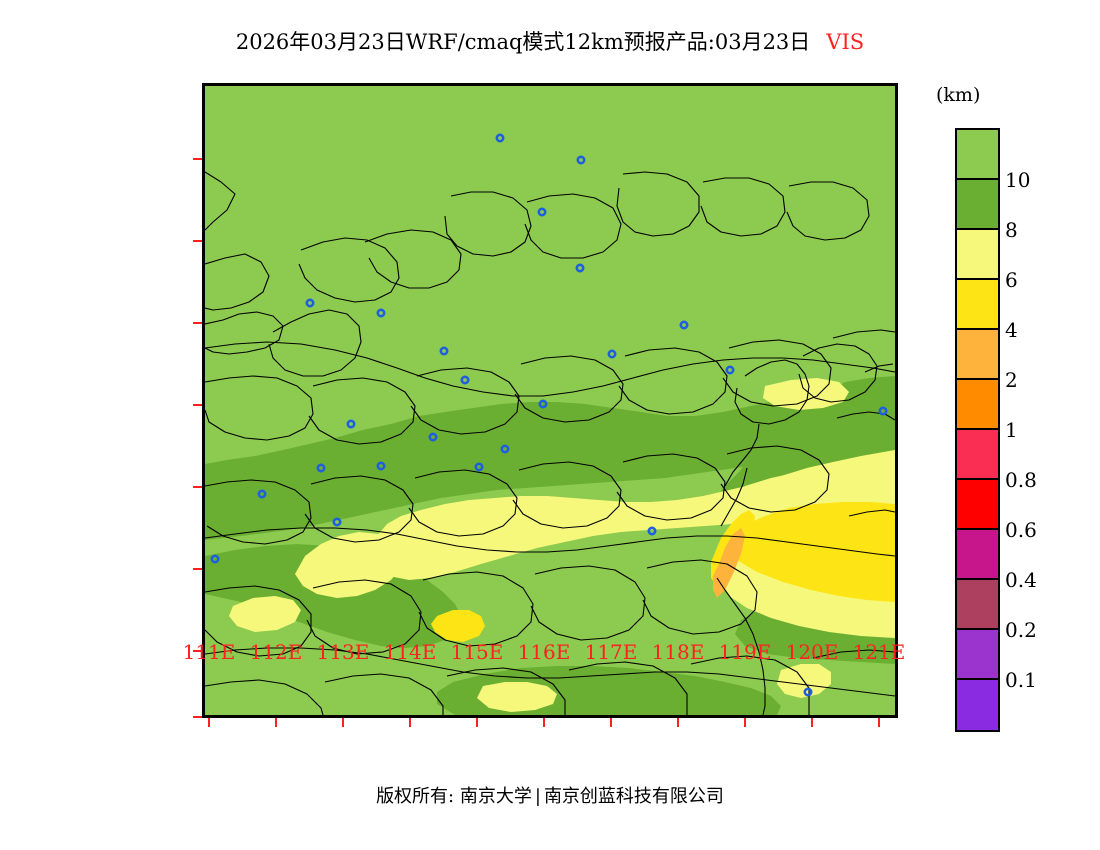 The width and height of the screenshot is (1100, 850). Describe the element at coordinates (977, 655) in the screenshot. I see `colorbar-band-0.1-0.2` at that location.